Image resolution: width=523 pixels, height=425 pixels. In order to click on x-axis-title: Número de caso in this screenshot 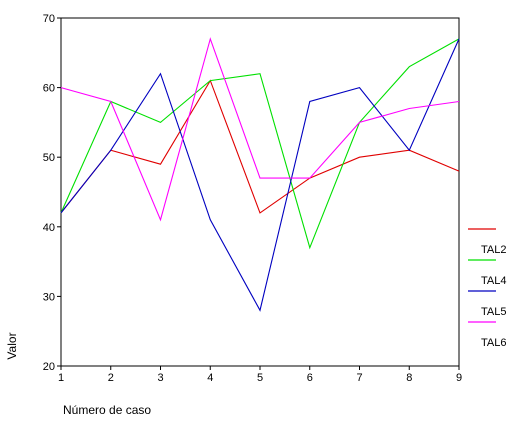, I will do `click(107, 410)`.